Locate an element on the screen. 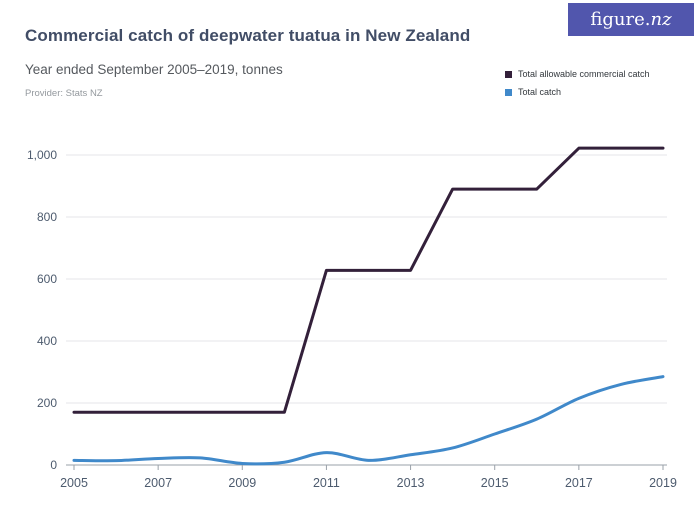  y-tick-label: 200 is located at coordinates (47, 403).